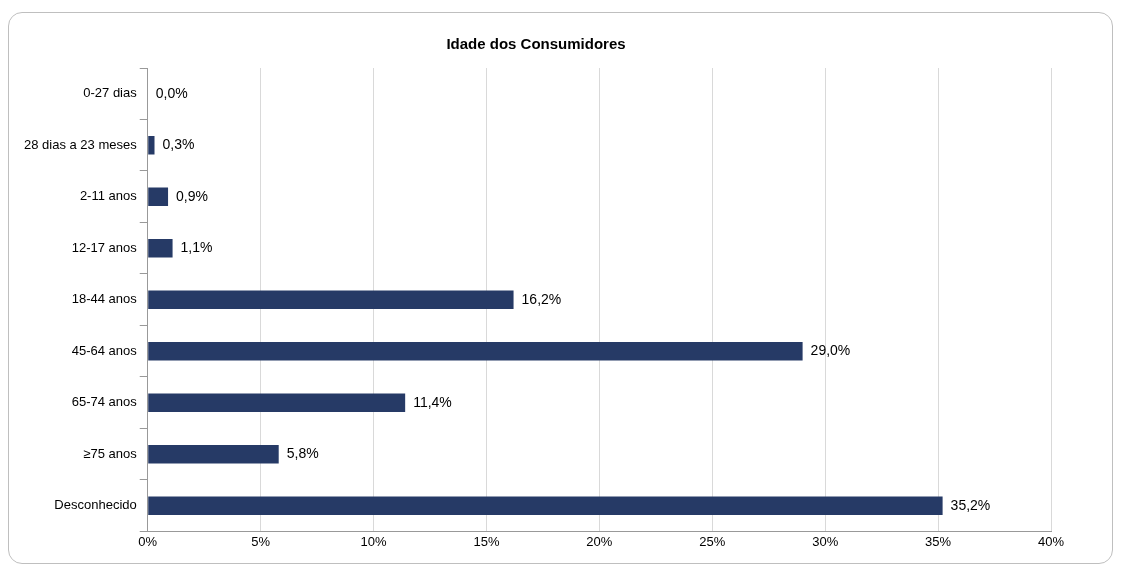 This screenshot has height=574, width=1125. I want to click on x-tick-label: 0%, so click(148, 541).